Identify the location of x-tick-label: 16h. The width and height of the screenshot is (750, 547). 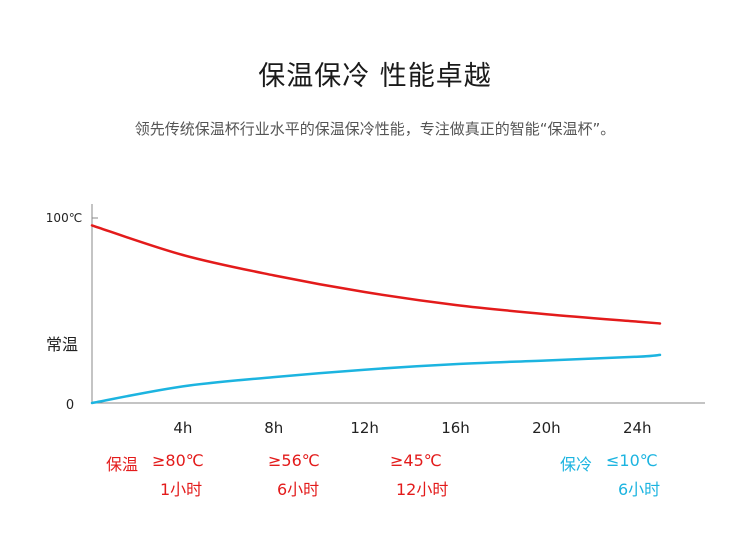
(455, 428).